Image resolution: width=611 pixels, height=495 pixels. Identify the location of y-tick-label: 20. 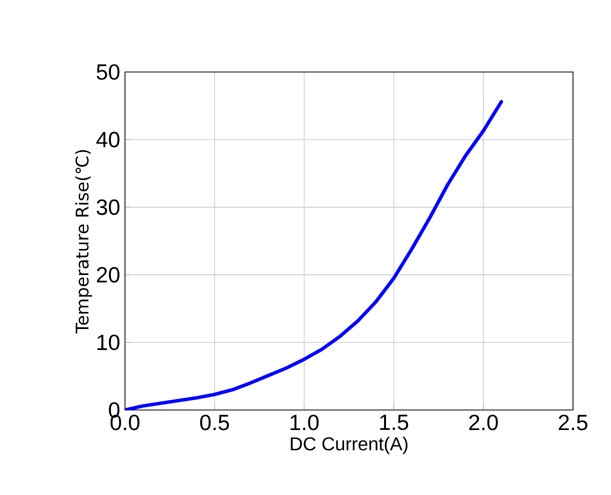
(108, 274).